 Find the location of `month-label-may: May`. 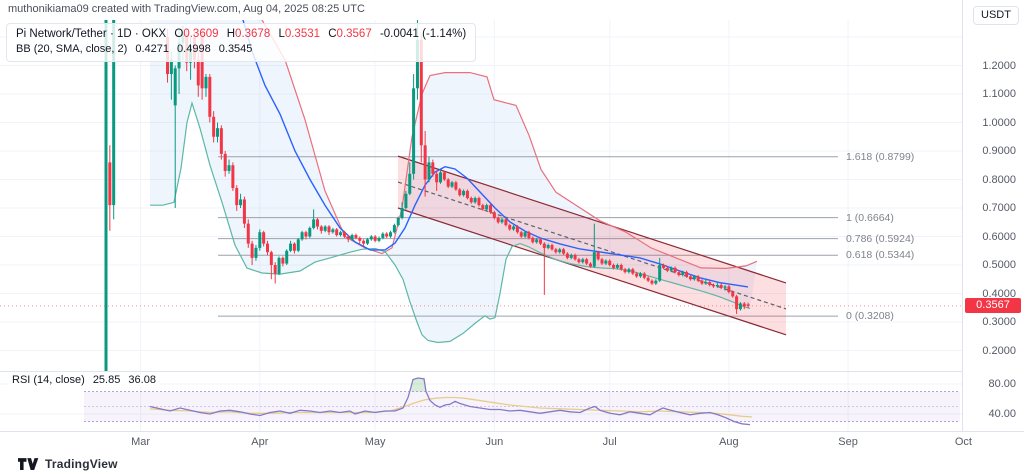

month-label-may: May is located at coordinates (375, 442).